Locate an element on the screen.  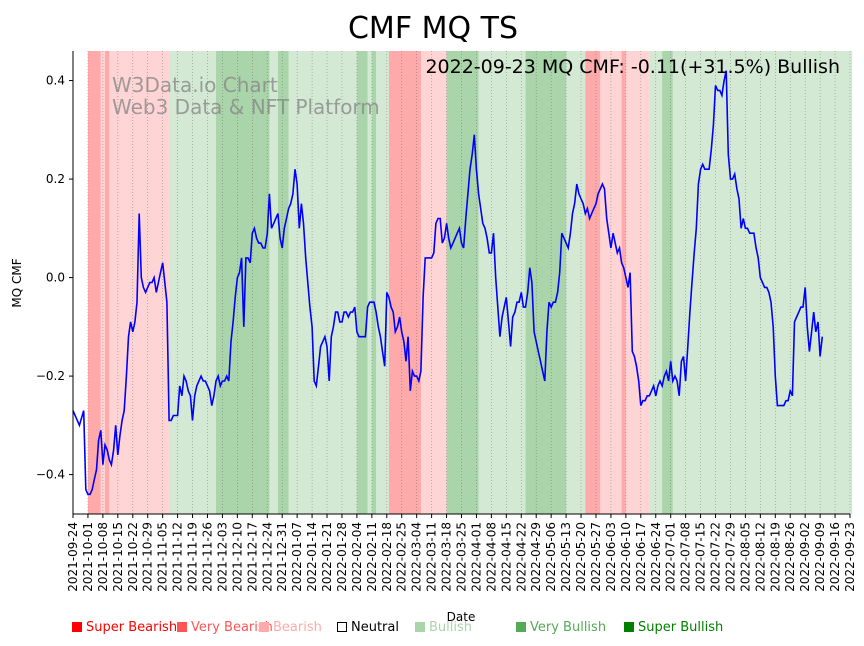
x-tick-label: 2022-01-07 is located at coordinates (297, 557).